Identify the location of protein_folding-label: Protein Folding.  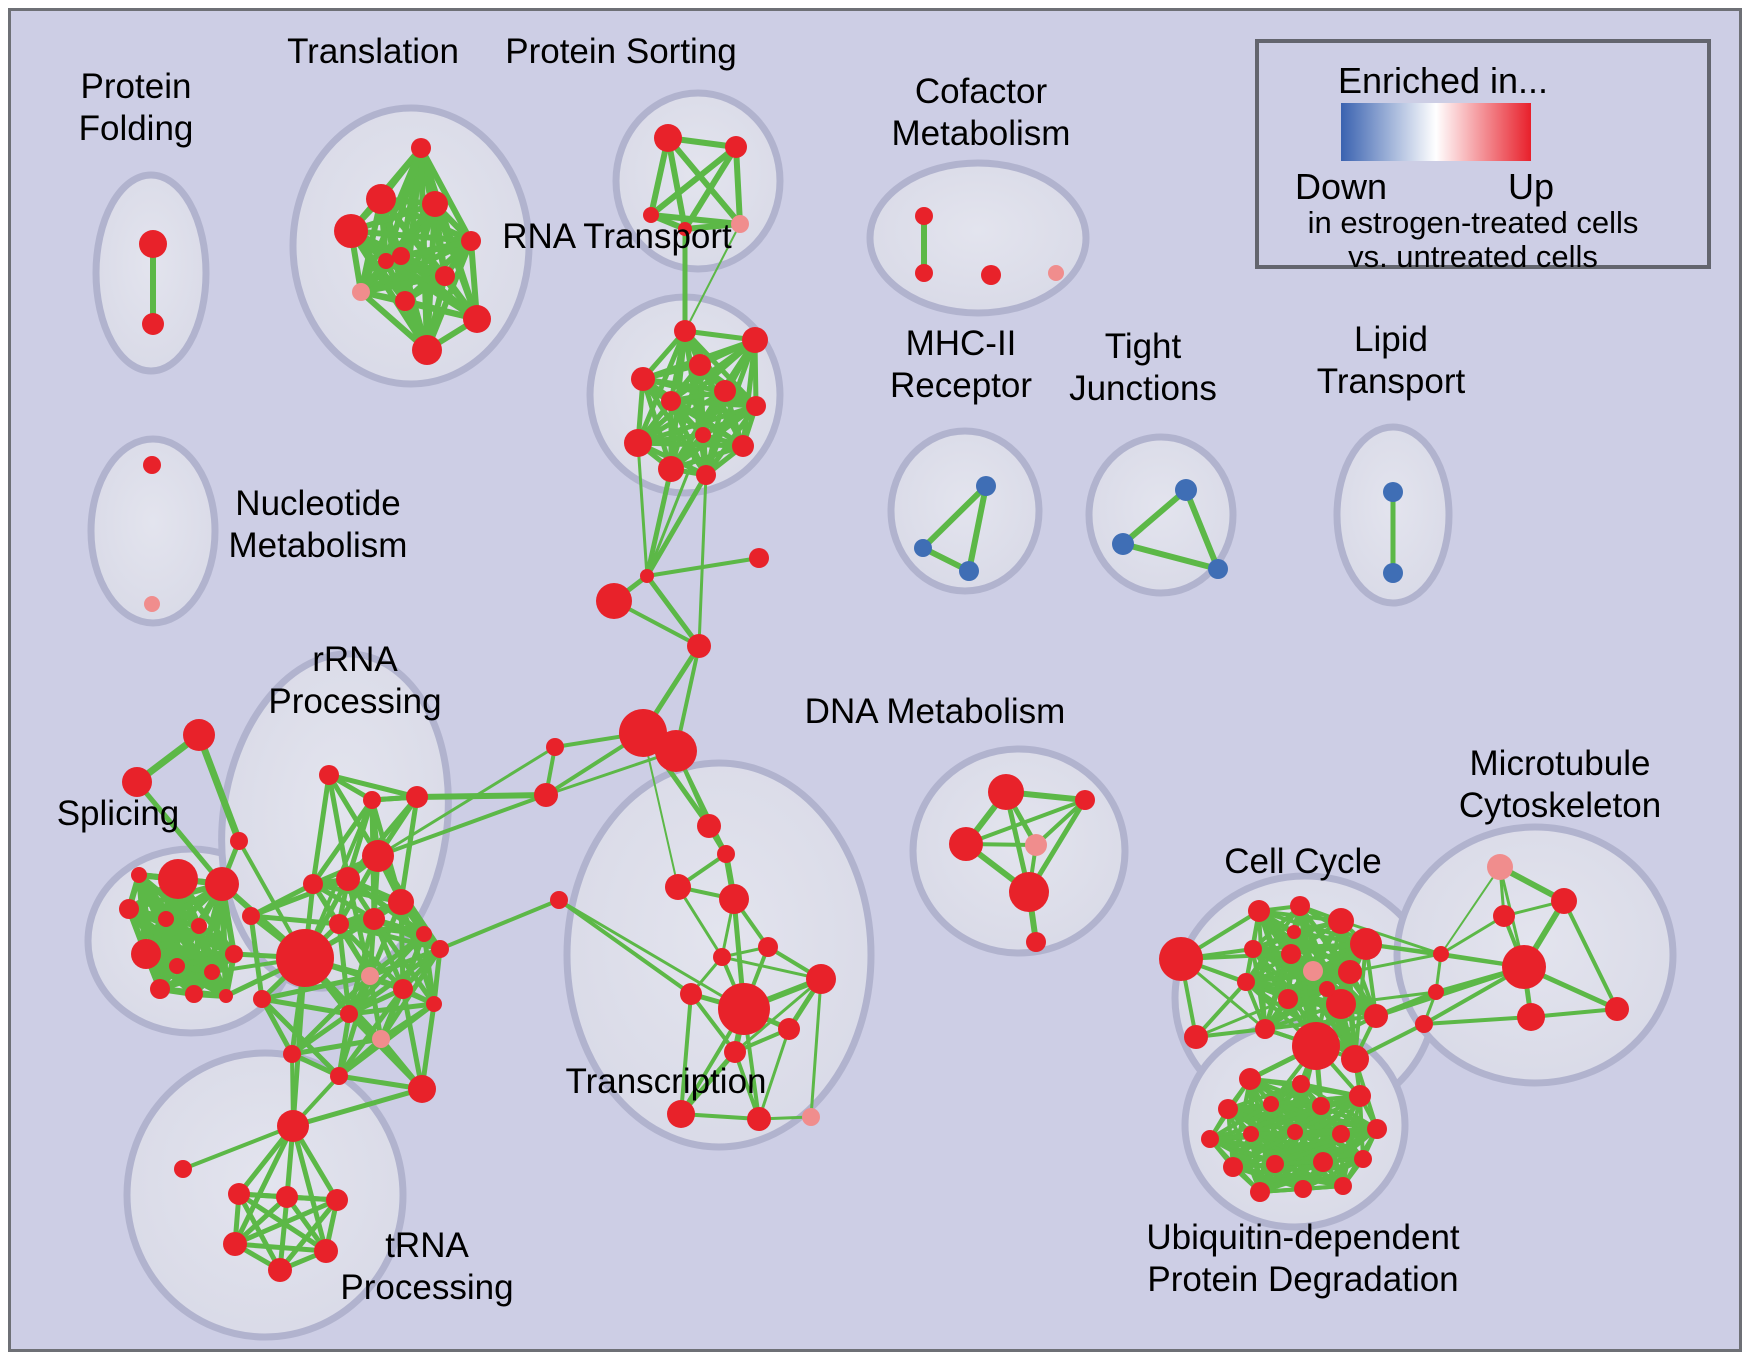
(136, 107).